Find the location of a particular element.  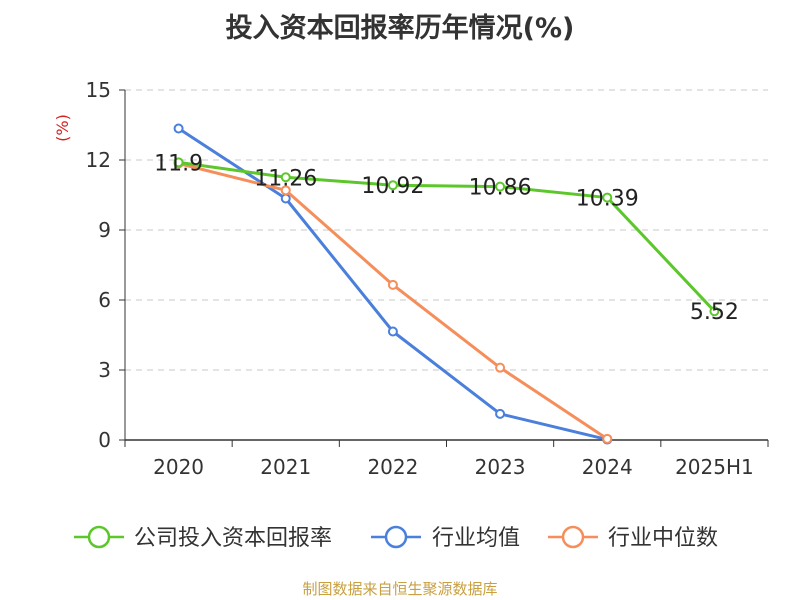

x-tick-label: 2025H1 is located at coordinates (714, 467).